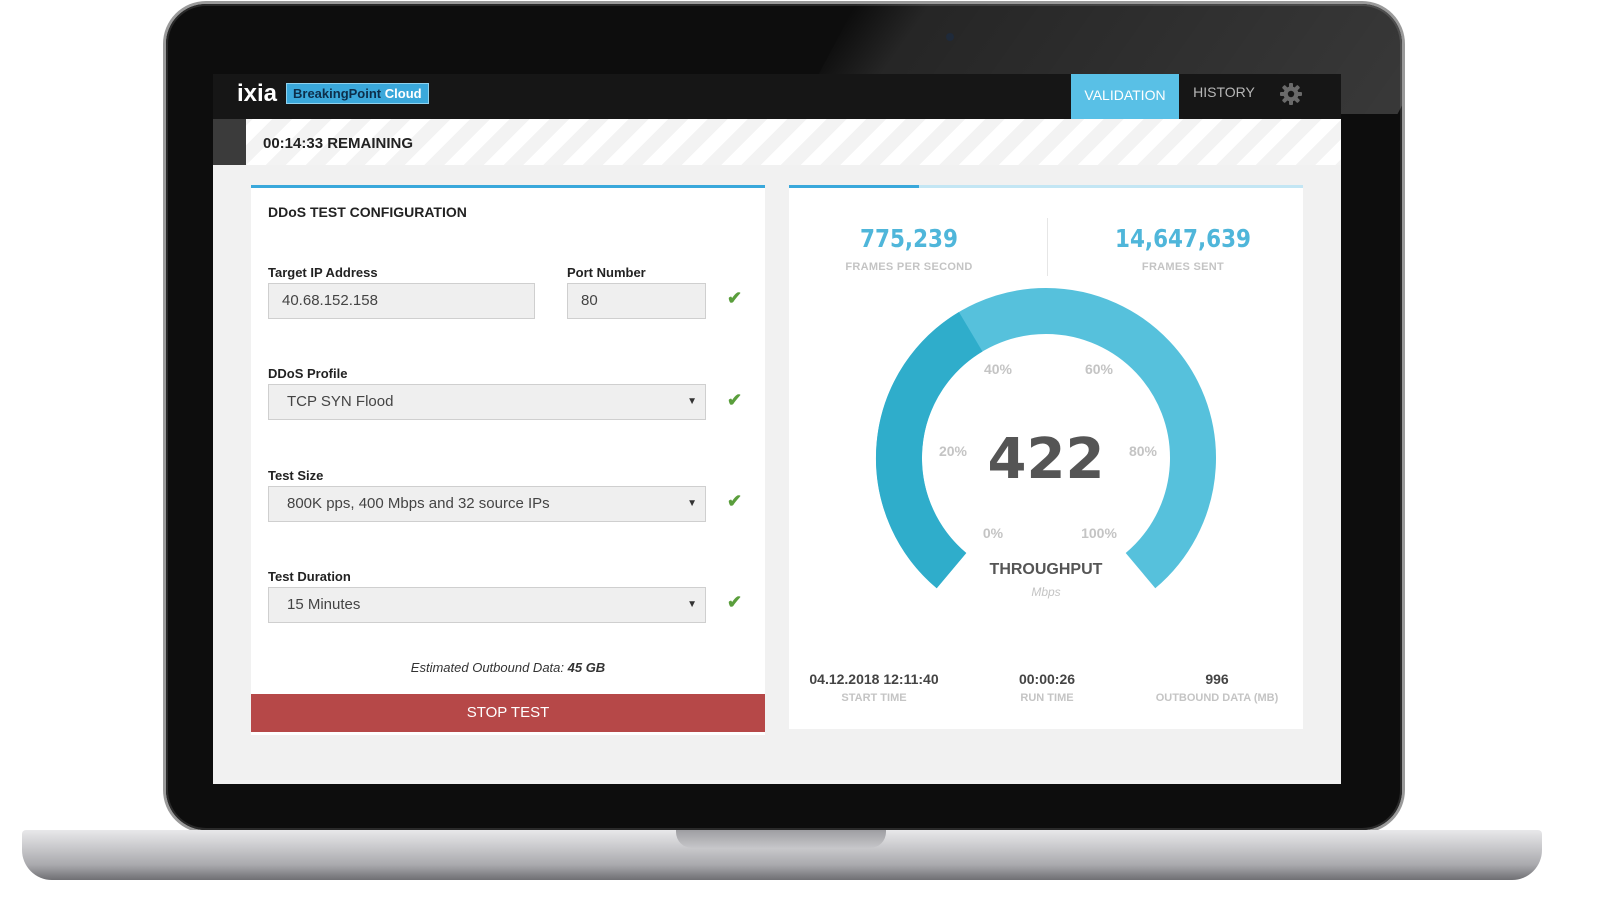  What do you see at coordinates (1047, 247) in the screenshot?
I see `stats-divider` at bounding box center [1047, 247].